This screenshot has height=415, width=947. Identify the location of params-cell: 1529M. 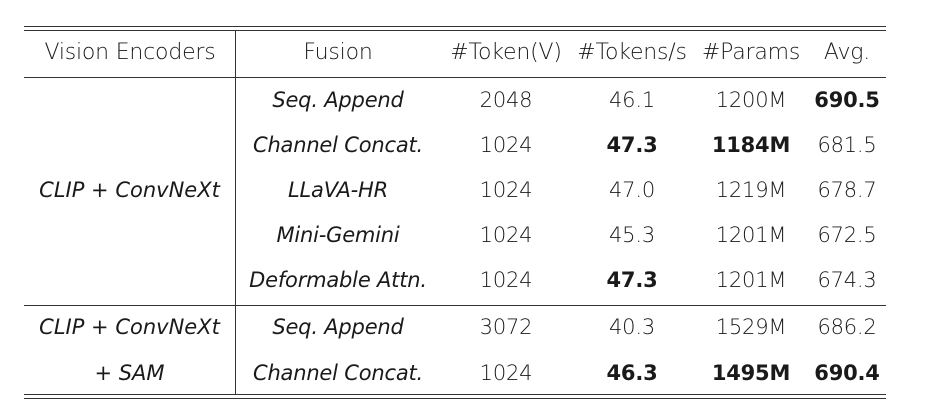
(751, 327).